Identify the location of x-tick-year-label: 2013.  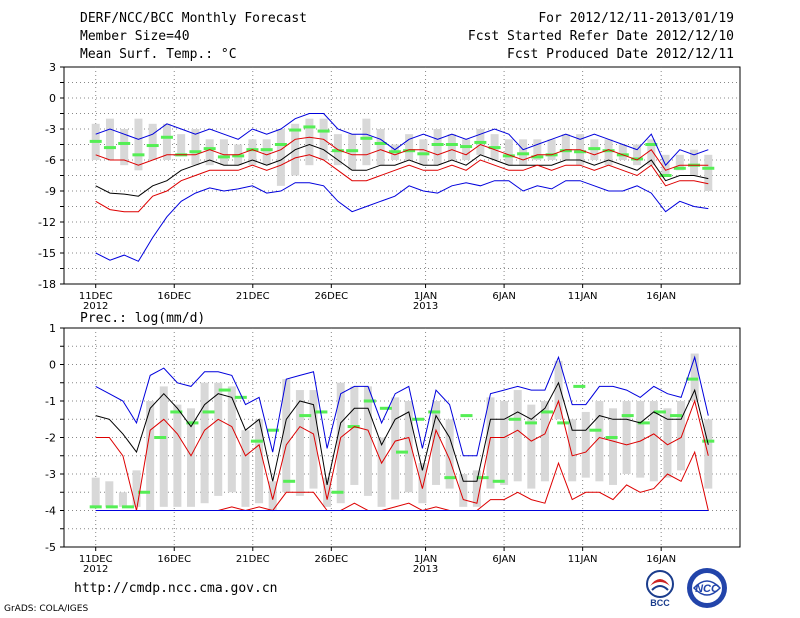
(425, 569).